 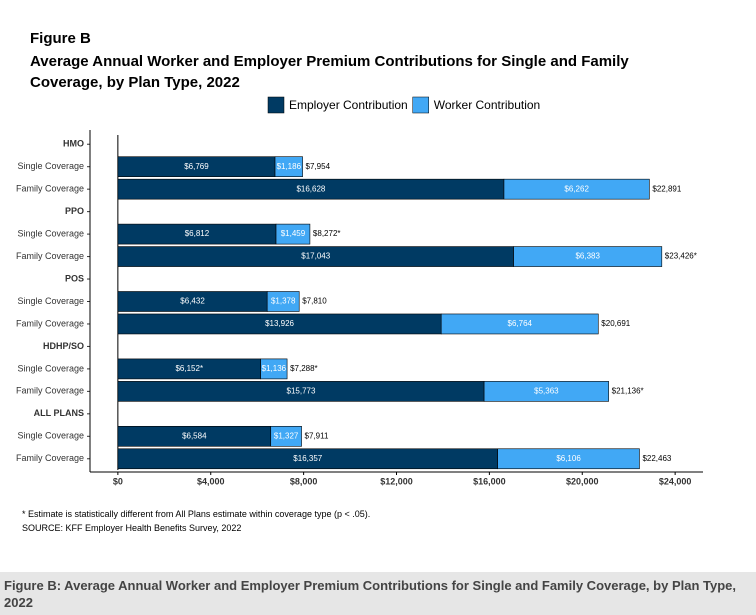 I want to click on y-tick-label: HDHP/SO, so click(x=63, y=346).